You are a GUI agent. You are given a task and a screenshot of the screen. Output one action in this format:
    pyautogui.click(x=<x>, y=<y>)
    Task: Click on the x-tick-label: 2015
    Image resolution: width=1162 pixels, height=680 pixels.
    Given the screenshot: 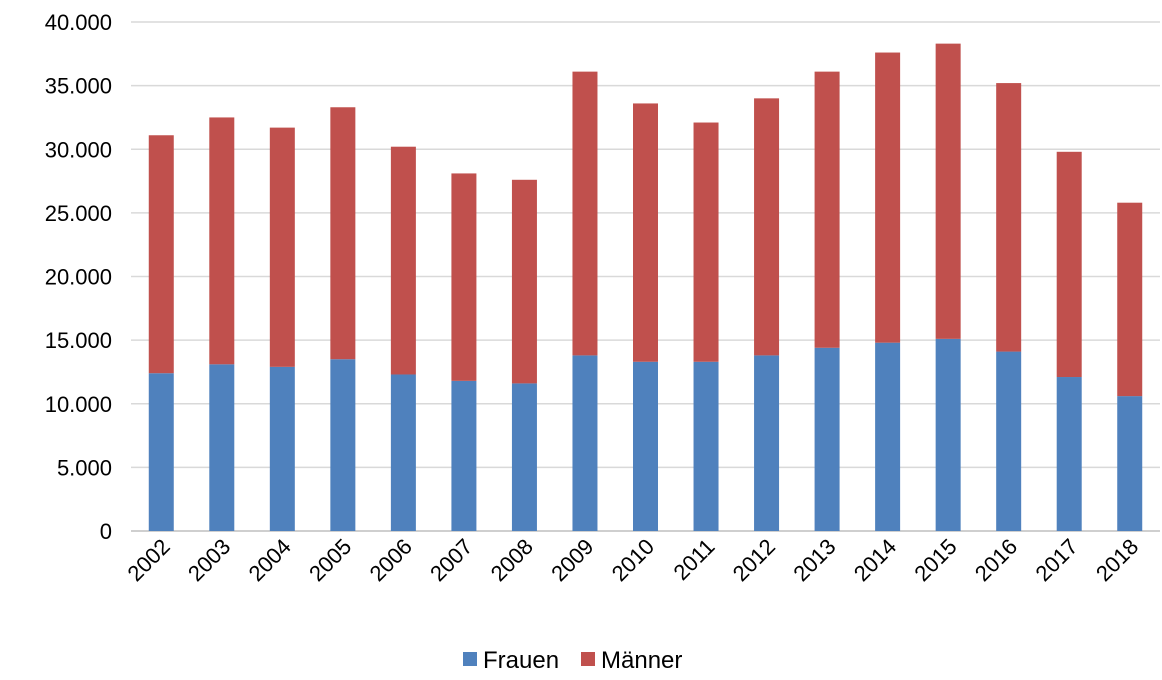 What is the action you would take?
    pyautogui.click(x=935, y=560)
    